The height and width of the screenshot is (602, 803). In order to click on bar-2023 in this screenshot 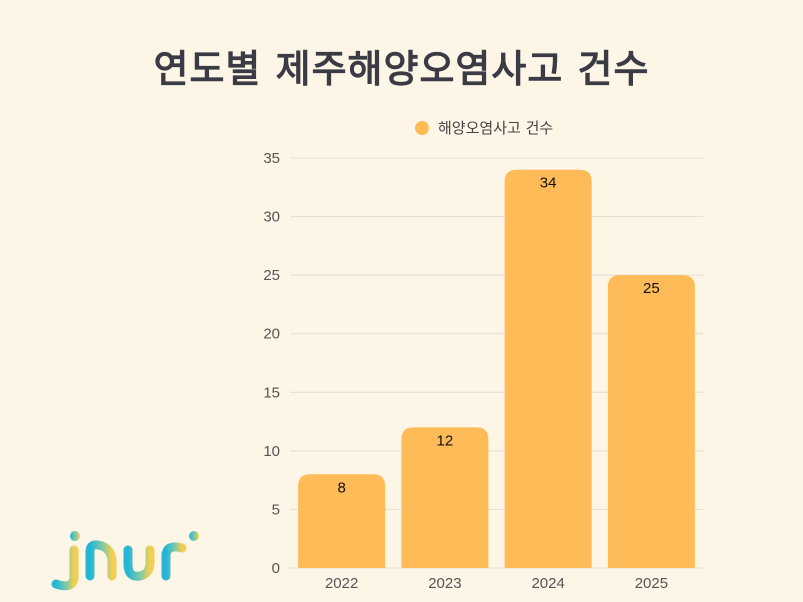, I will do `click(445, 497)`.